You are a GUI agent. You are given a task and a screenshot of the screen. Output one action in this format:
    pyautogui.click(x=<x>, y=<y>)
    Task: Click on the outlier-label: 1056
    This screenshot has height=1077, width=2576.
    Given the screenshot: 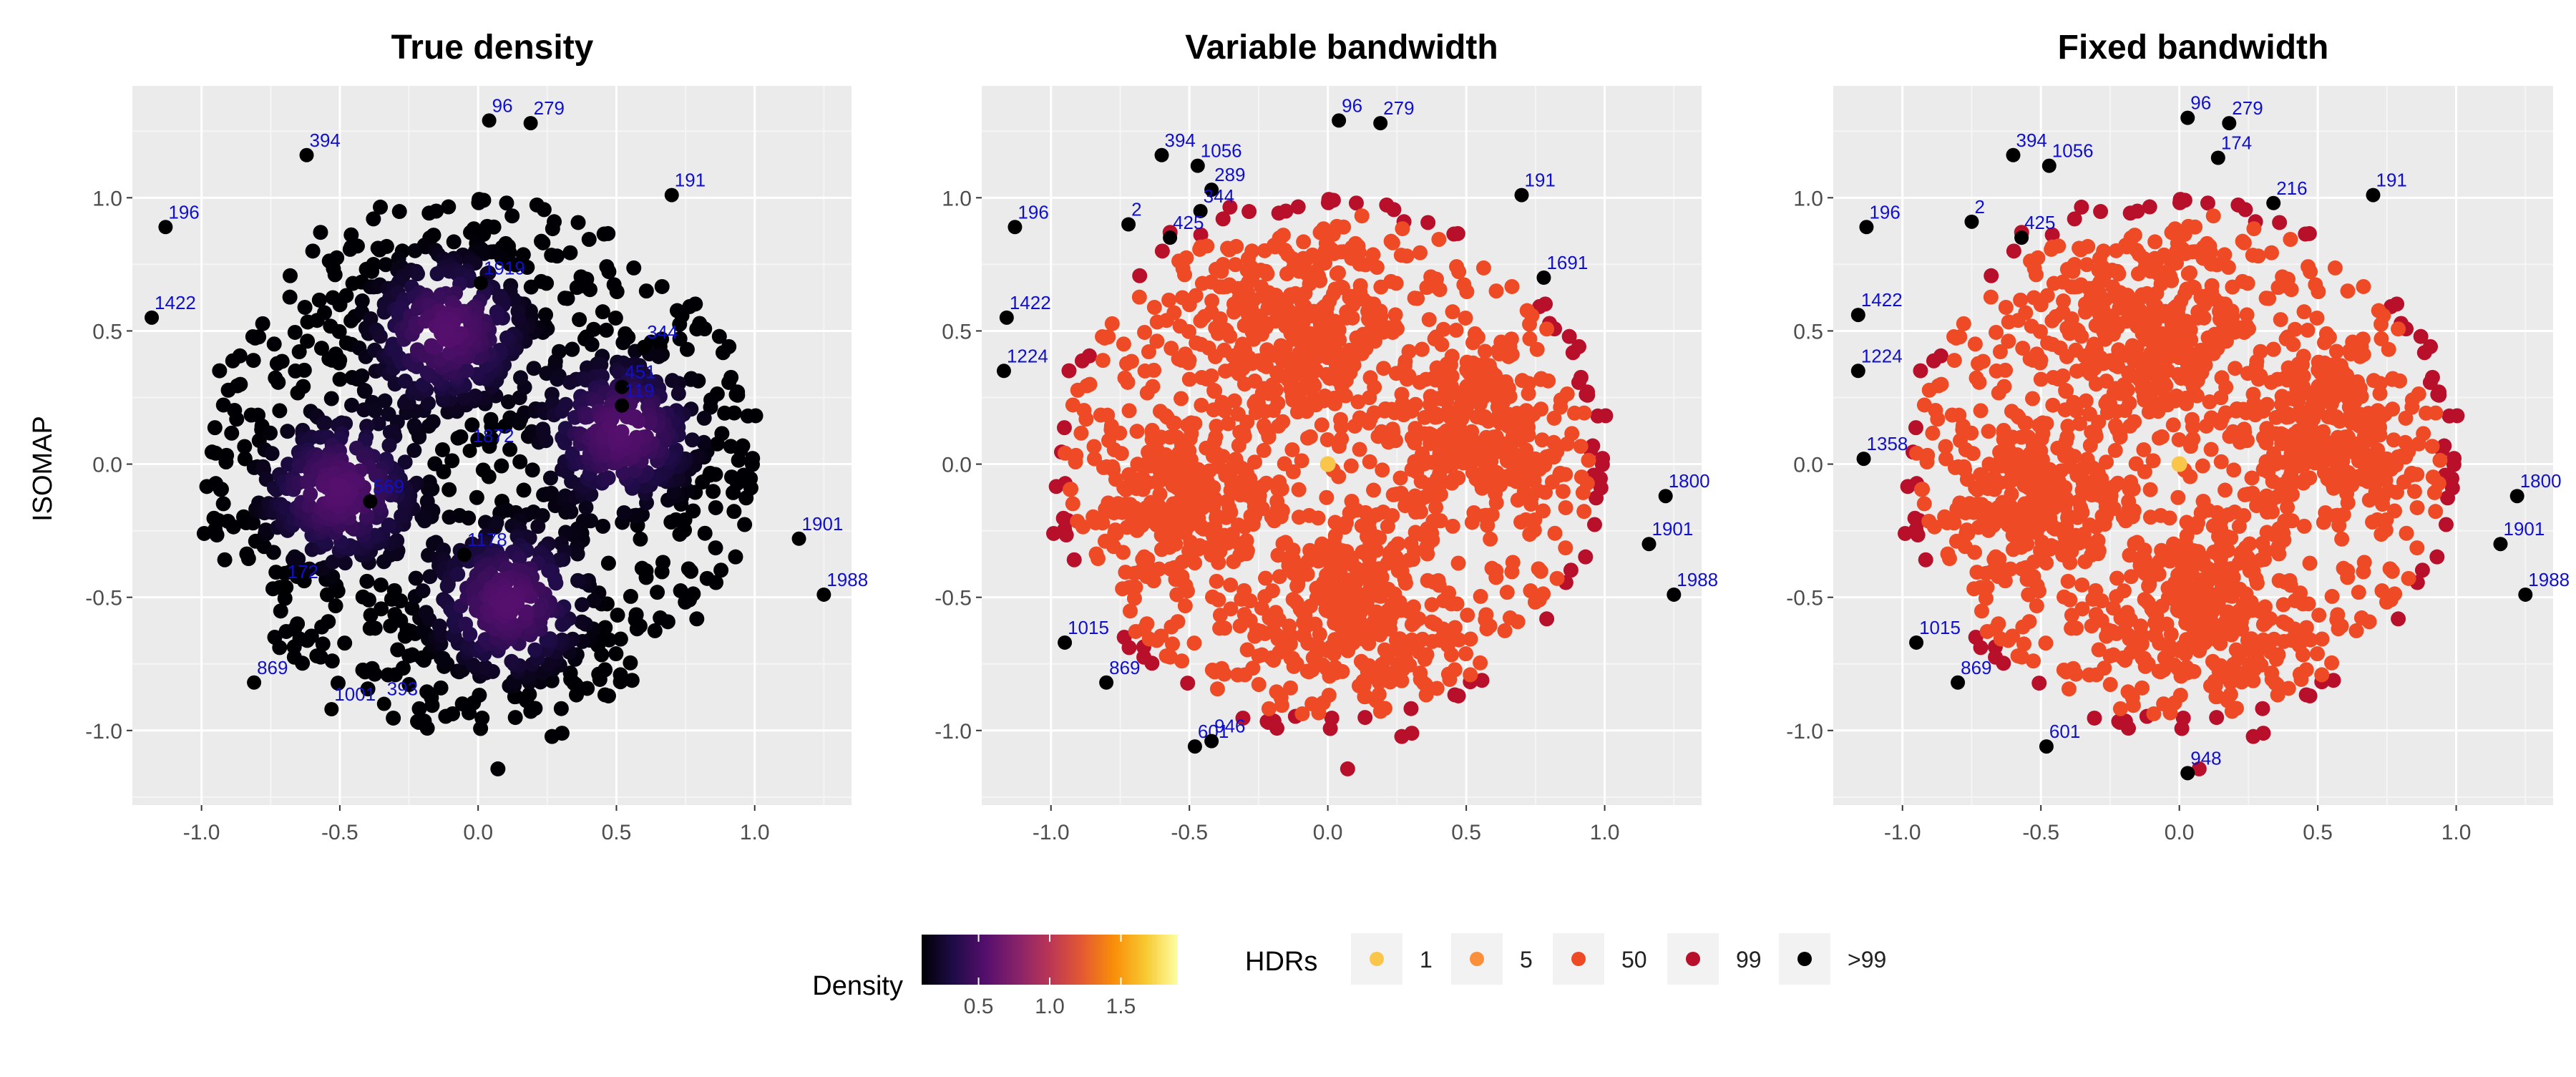 What is the action you would take?
    pyautogui.click(x=1221, y=151)
    